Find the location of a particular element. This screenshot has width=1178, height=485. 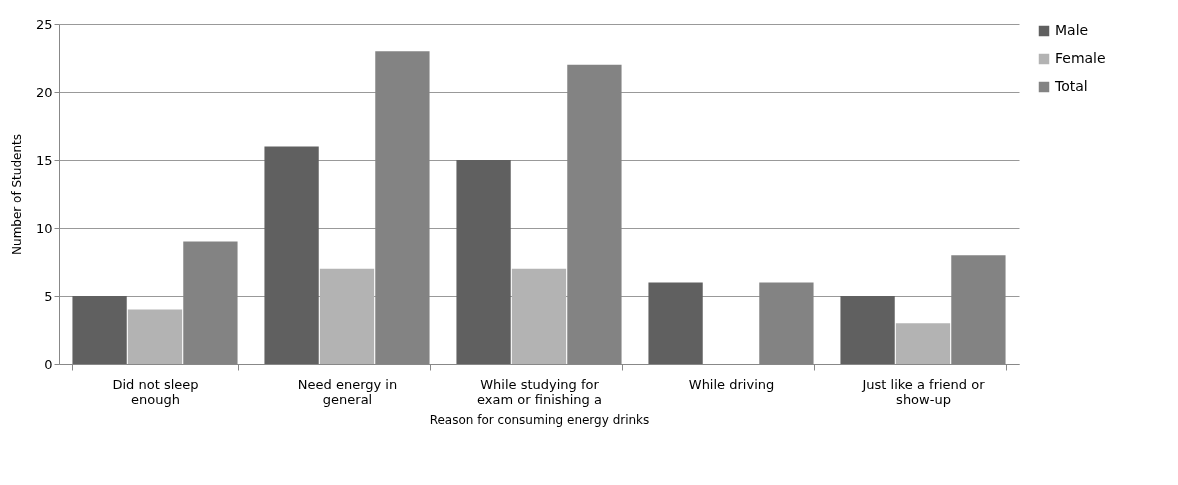

y-tick-label: 10 is located at coordinates (44, 228).